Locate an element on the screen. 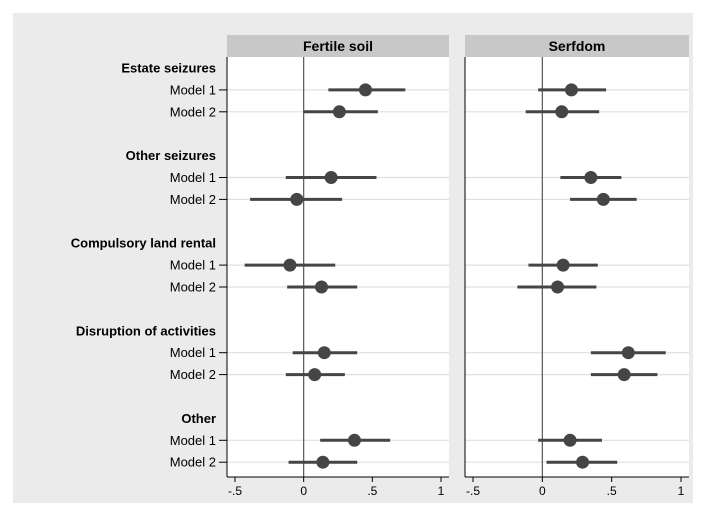 This screenshot has width=703, height=516. row-label-g3-m0: Model 1 is located at coordinates (193, 352).